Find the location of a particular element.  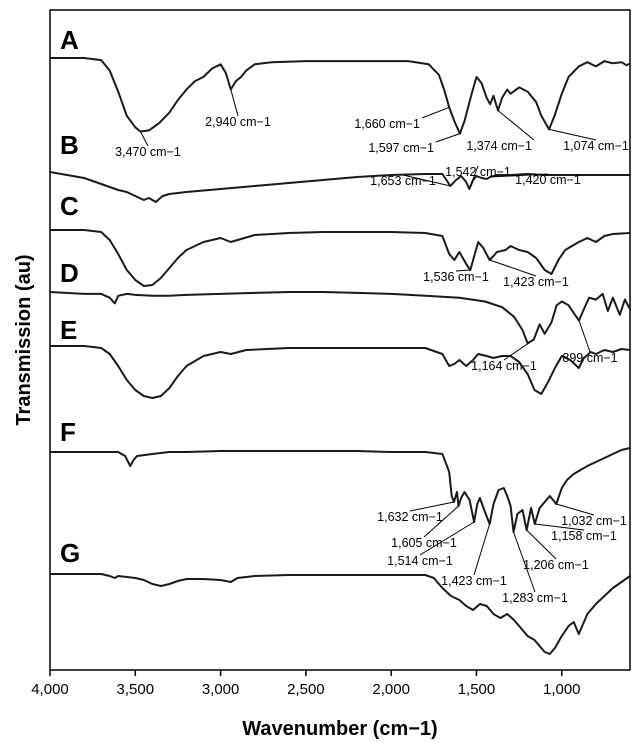

peak-label: 1,283 cm−1 is located at coordinates (535, 598).